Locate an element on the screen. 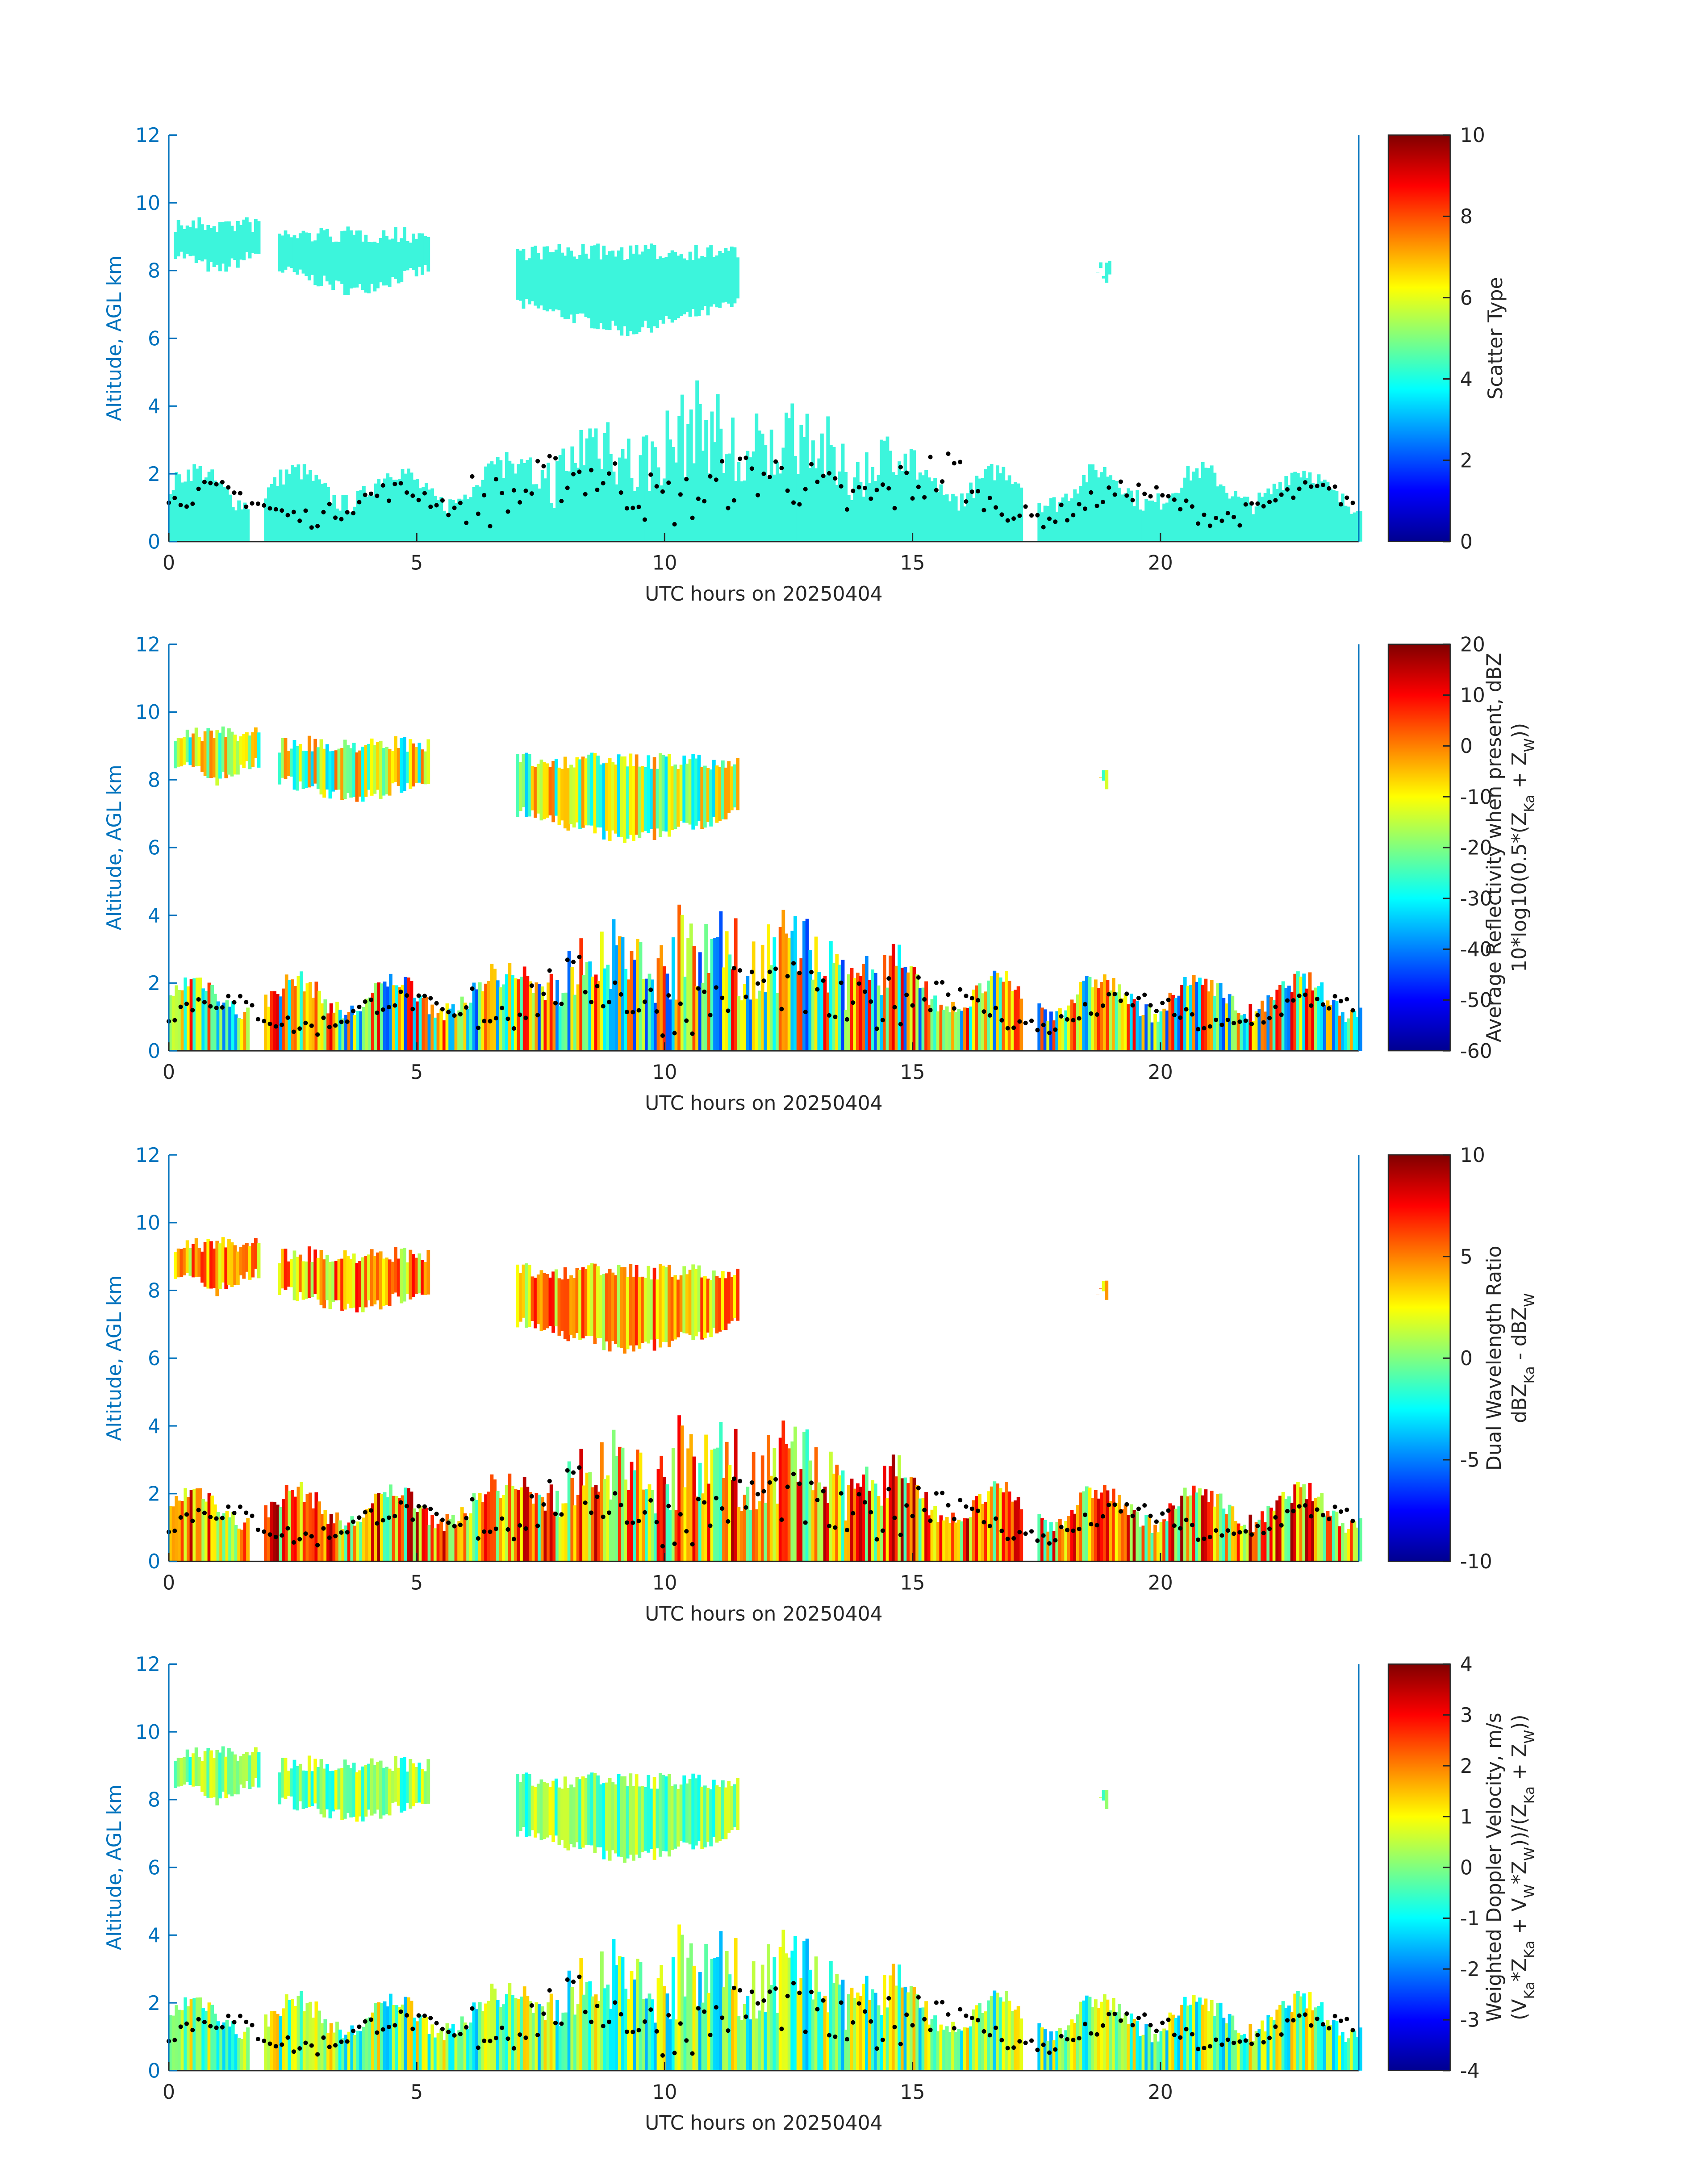 This screenshot has height=2177, width=1708. x-tick-label: 5 is located at coordinates (416, 2092).